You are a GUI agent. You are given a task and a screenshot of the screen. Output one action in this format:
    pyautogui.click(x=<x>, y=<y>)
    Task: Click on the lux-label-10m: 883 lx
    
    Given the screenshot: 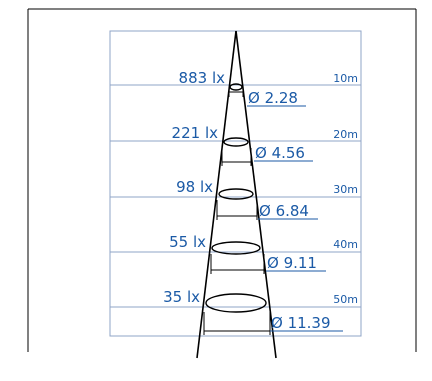 What is the action you would take?
    pyautogui.click(x=202, y=78)
    